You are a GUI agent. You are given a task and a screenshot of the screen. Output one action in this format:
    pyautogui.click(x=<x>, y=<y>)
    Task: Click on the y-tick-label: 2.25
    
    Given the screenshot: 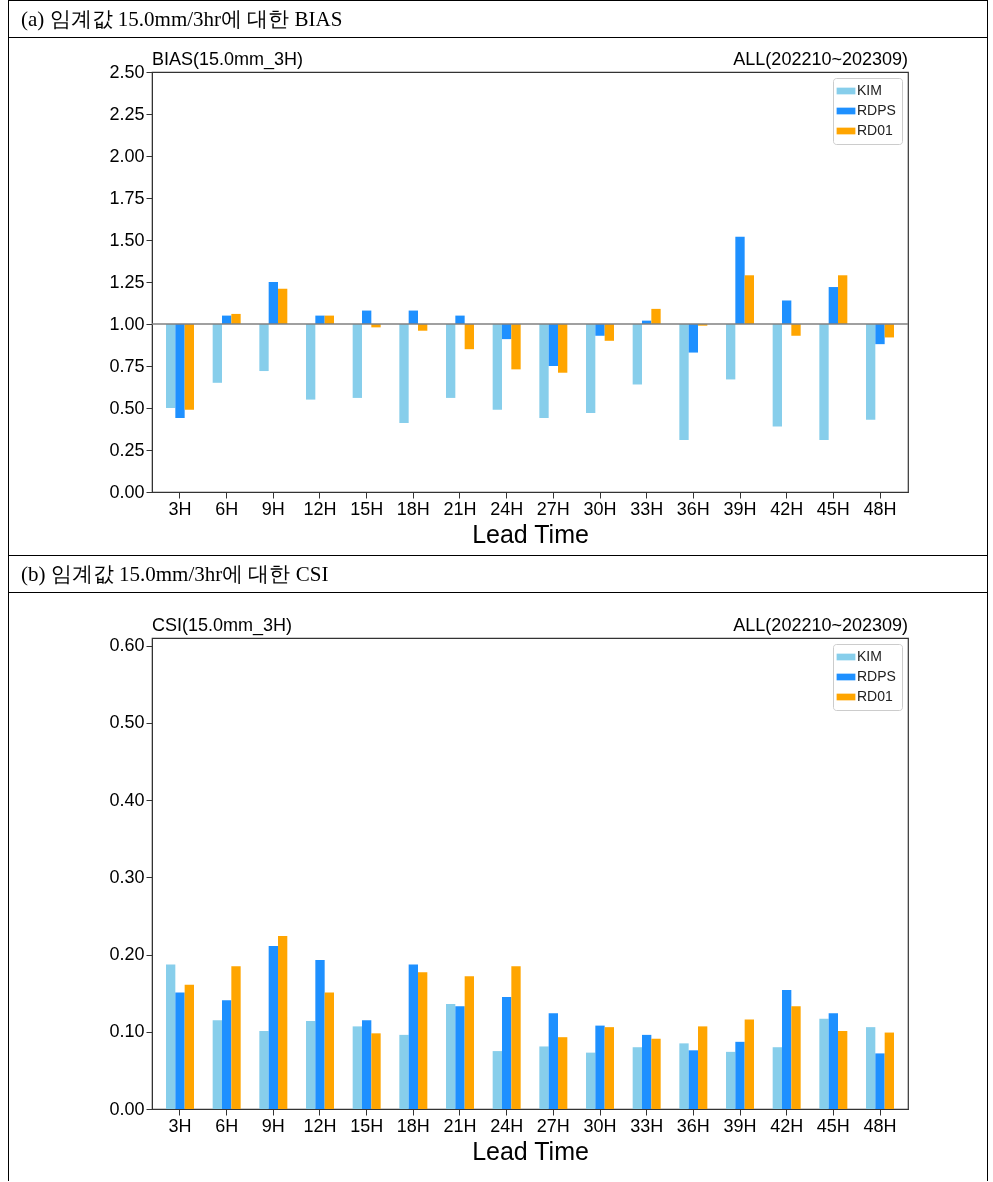 What is the action you would take?
    pyautogui.click(x=127, y=113)
    